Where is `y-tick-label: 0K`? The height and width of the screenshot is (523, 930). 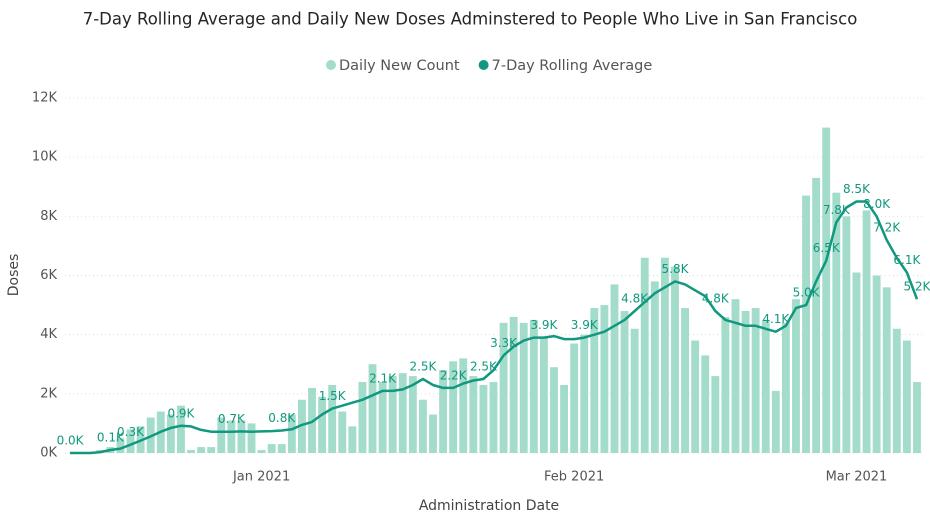
y-tick-label: 0K is located at coordinates (48, 453).